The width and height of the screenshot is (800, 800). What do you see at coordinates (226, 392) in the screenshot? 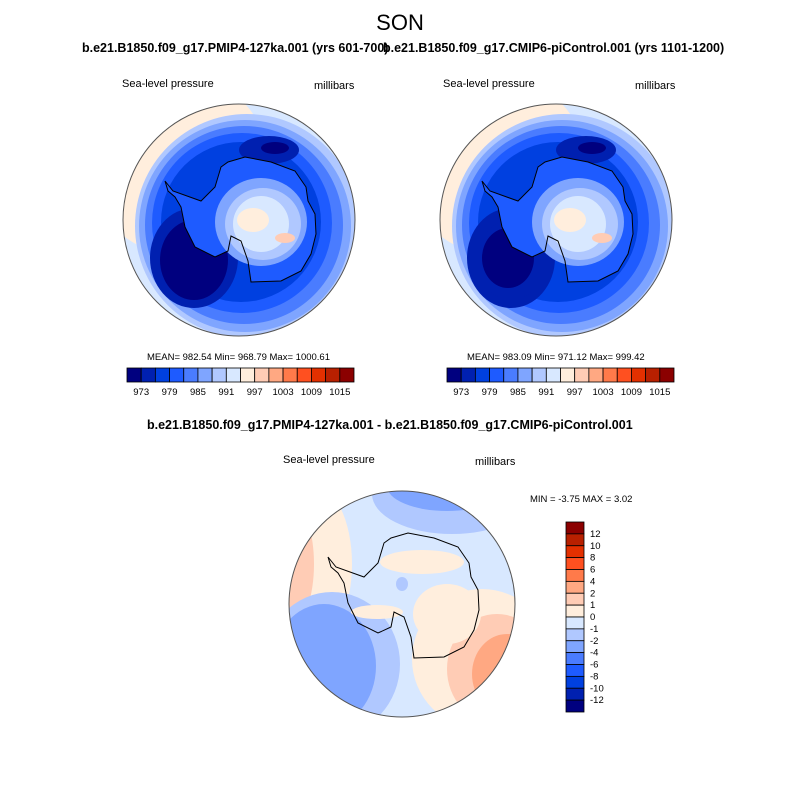
I see `colorbar-tick-label: 991` at bounding box center [226, 392].